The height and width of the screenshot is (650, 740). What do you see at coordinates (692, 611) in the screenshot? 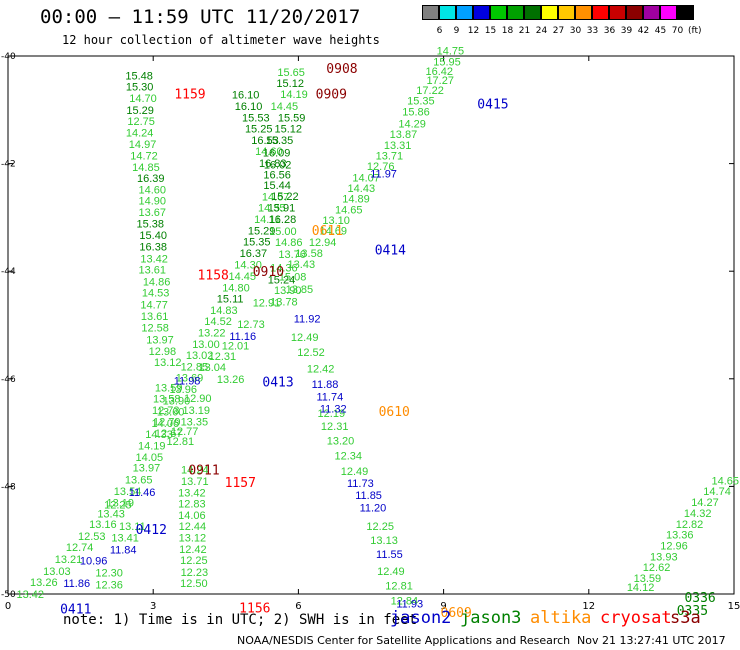
I see `pass-time-tag: 0335` at bounding box center [692, 611].